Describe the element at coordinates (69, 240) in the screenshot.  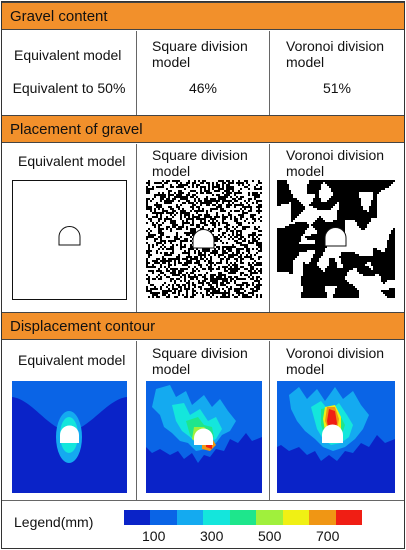
I see `equivalent-model-gravel-image` at that location.